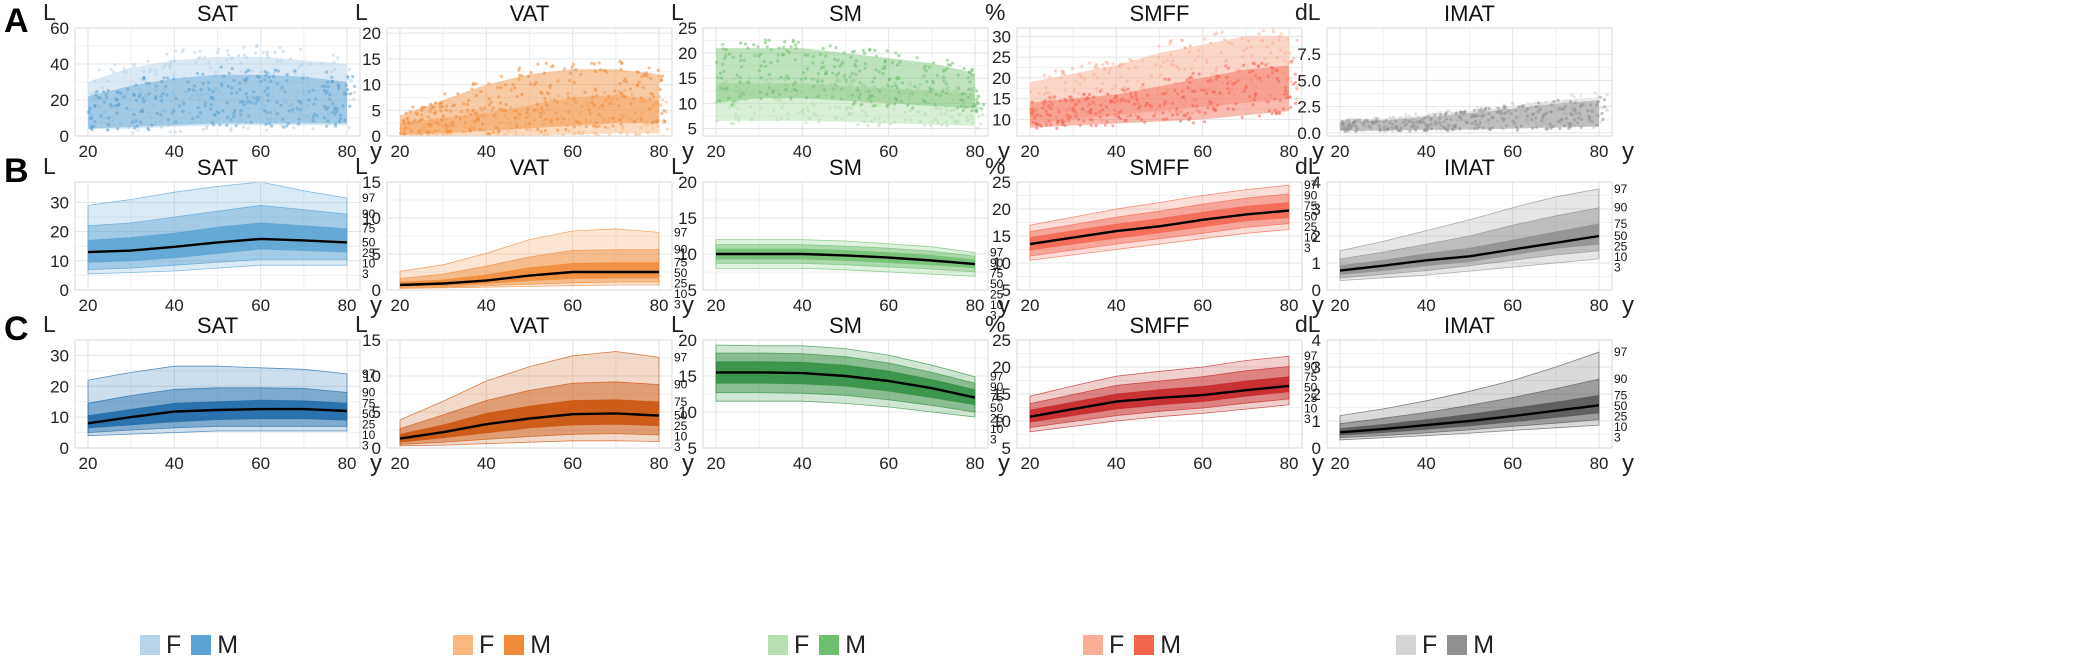  What do you see at coordinates (361, 166) in the screenshot?
I see `y-axis-unit: L` at bounding box center [361, 166].